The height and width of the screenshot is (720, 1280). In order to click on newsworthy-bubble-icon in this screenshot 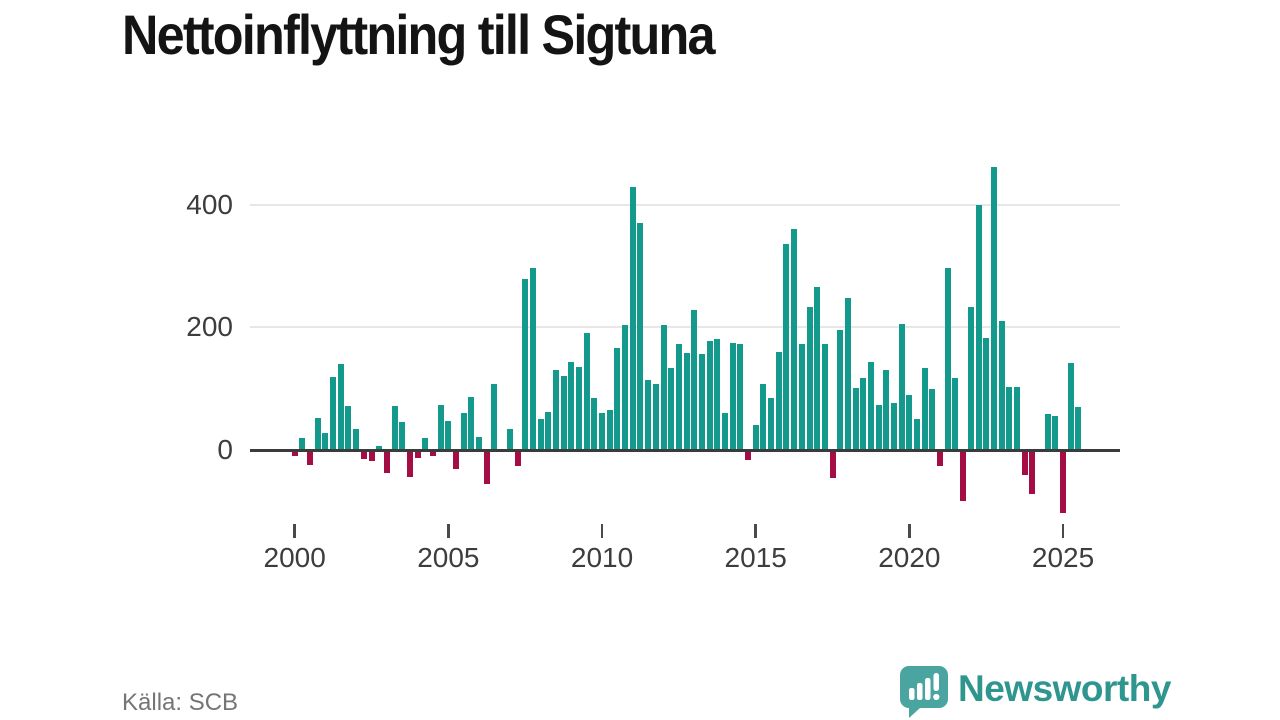, I will do `click(924, 692)`.